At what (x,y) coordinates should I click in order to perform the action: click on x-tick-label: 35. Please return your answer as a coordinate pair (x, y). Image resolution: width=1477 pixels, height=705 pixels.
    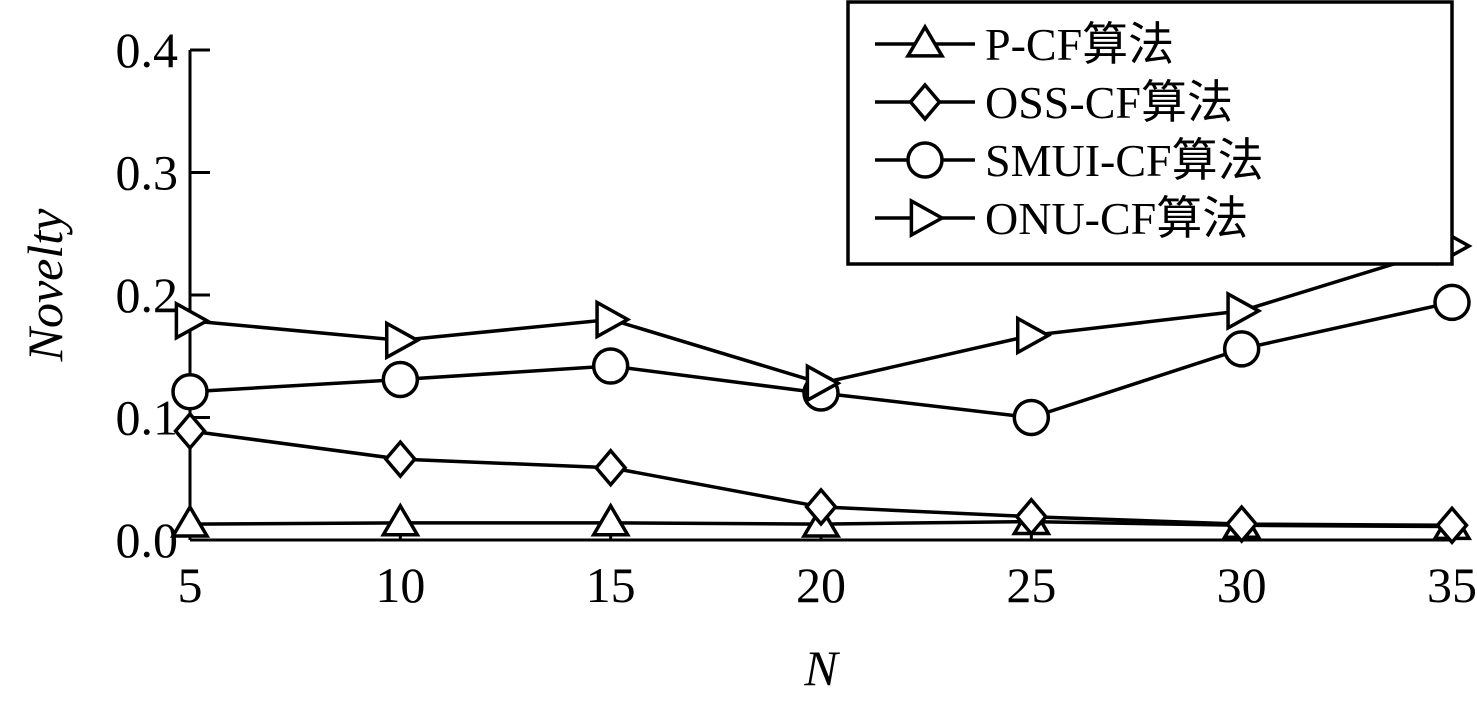
    Looking at the image, I should click on (1452, 585).